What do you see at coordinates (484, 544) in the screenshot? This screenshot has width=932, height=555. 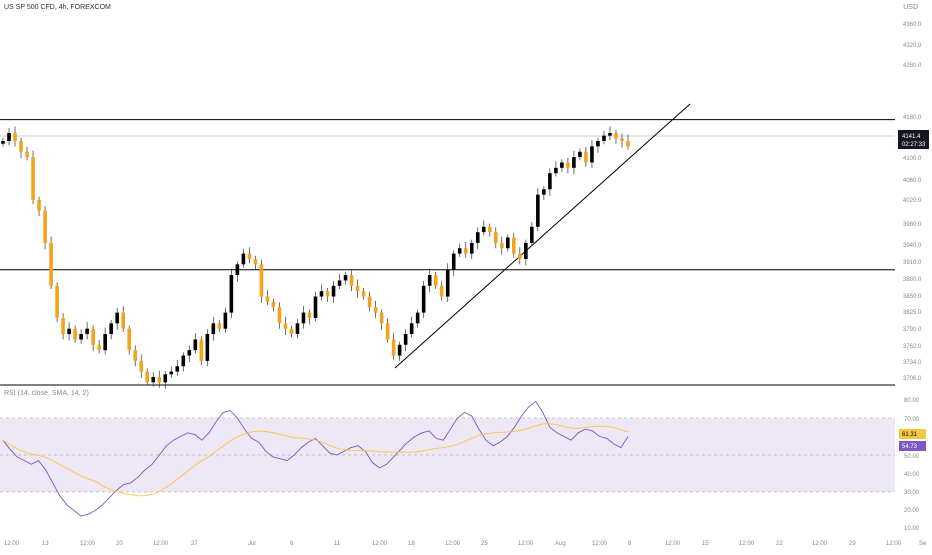 I see `time-axis-label: 25` at bounding box center [484, 544].